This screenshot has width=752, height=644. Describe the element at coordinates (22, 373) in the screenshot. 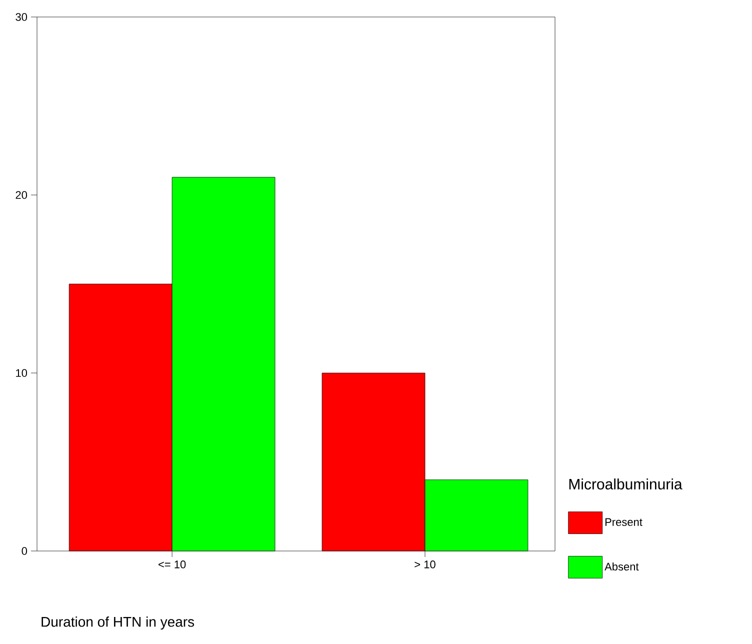

I see `y-tick-label: 10` at that location.